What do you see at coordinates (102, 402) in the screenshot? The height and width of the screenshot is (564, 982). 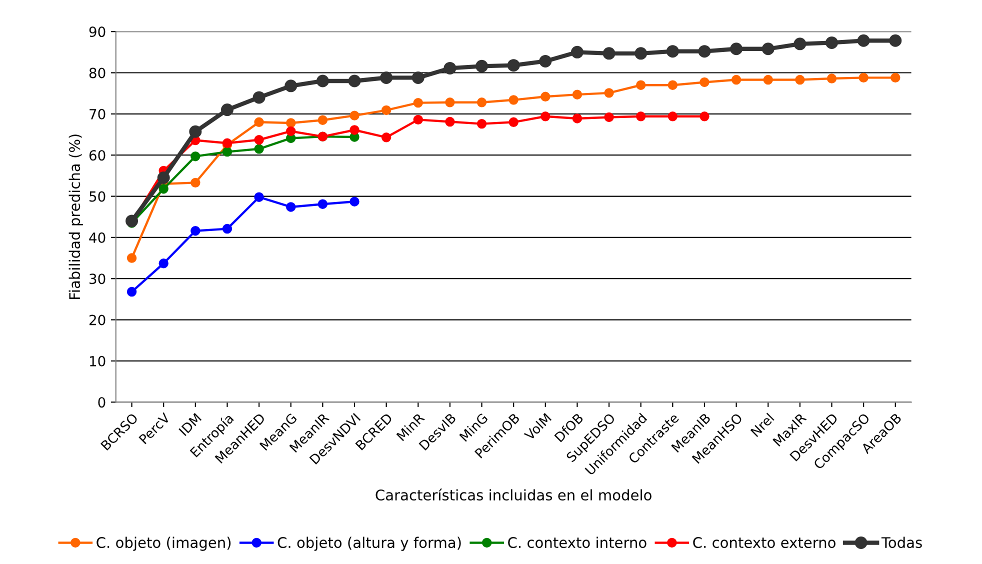 I see `y-tick-label: 0` at bounding box center [102, 402].